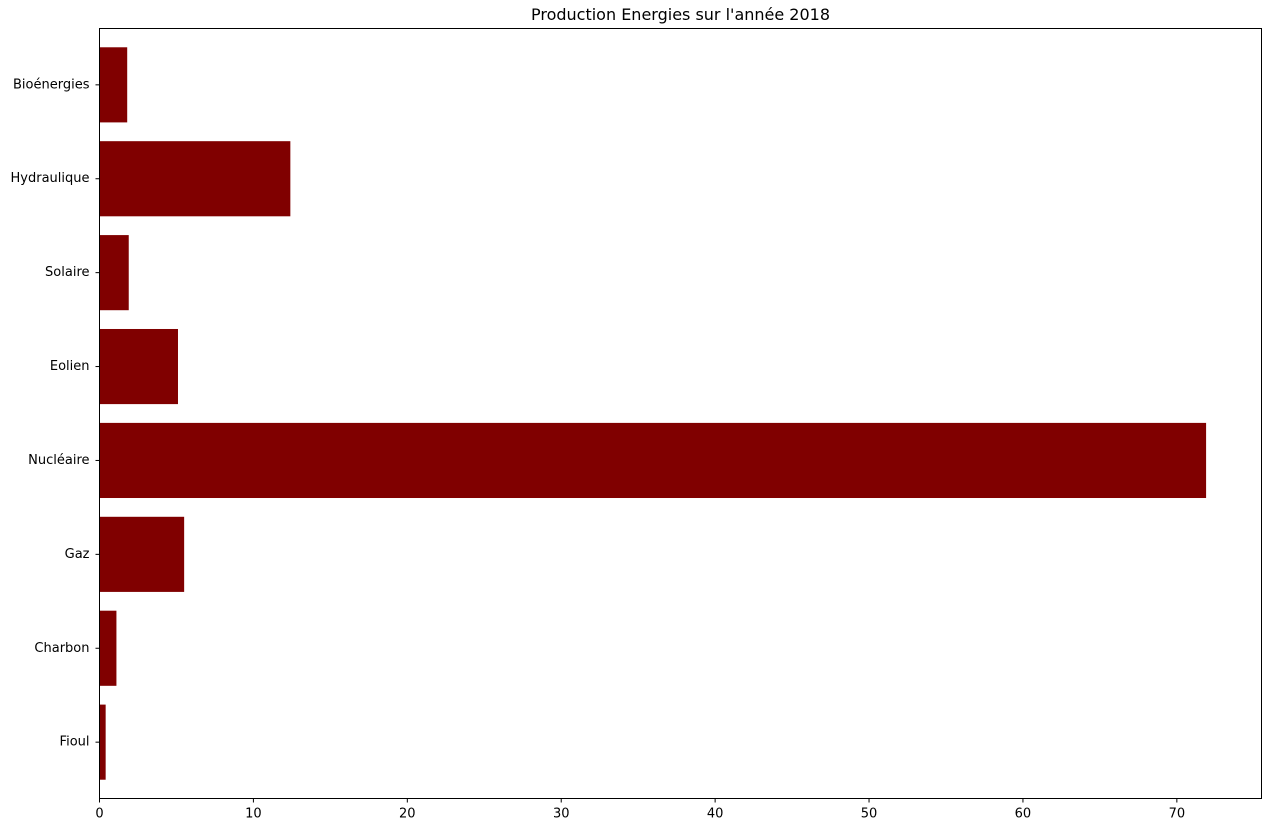  Describe the element at coordinates (102, 742) in the screenshot. I see `bar-fioul` at that location.